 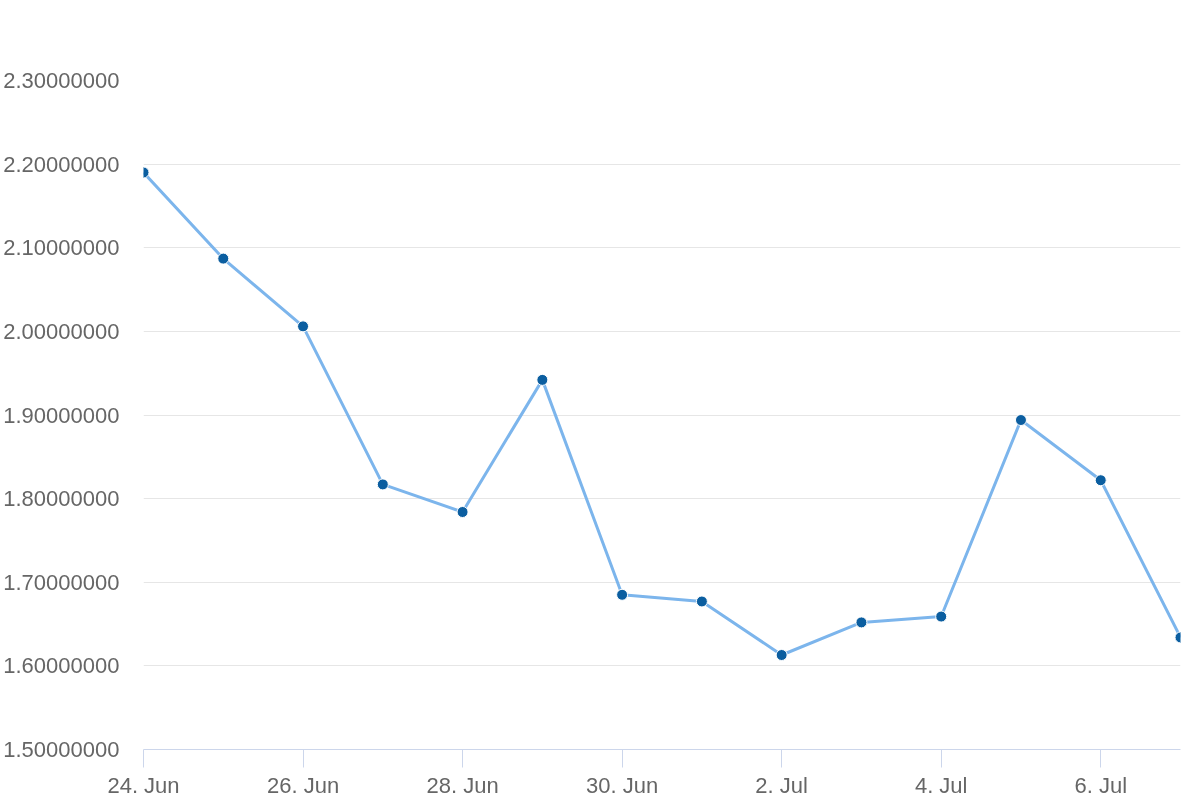 What do you see at coordinates (61, 415) in the screenshot?
I see `y-tick-label: 1.90000000` at bounding box center [61, 415].